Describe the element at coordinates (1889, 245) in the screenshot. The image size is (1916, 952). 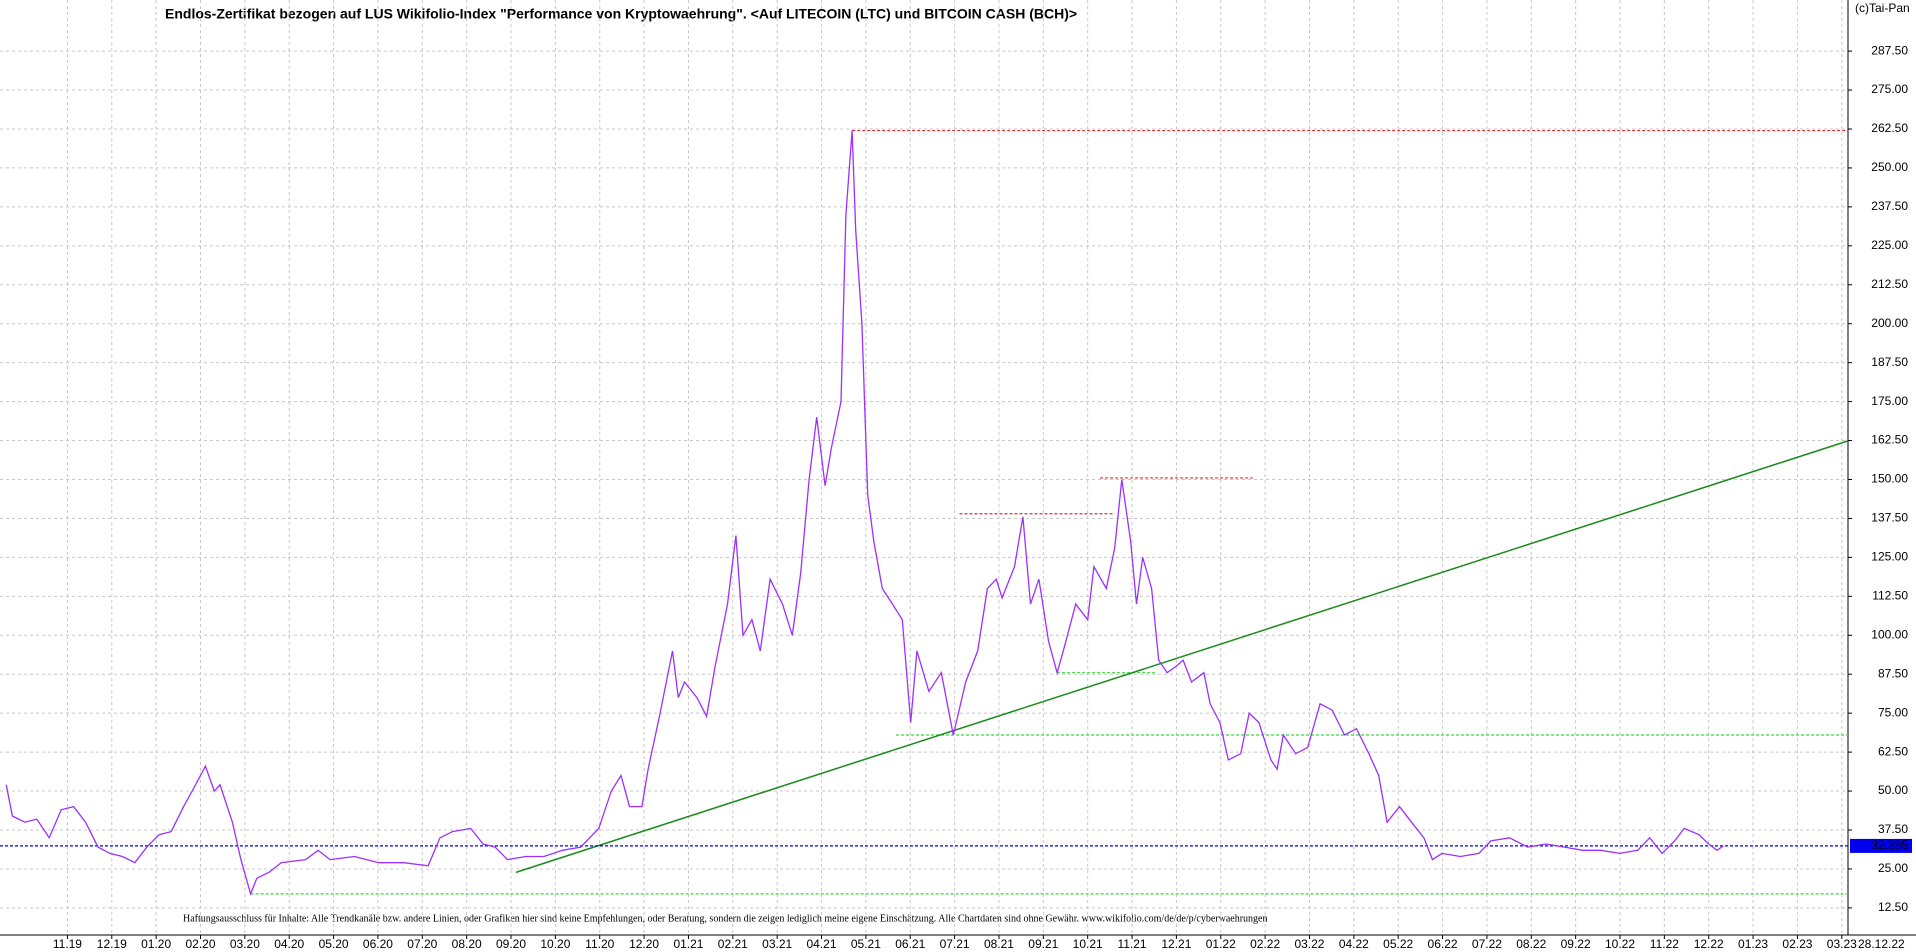
I see `y-tick-label: 225.00` at that location.